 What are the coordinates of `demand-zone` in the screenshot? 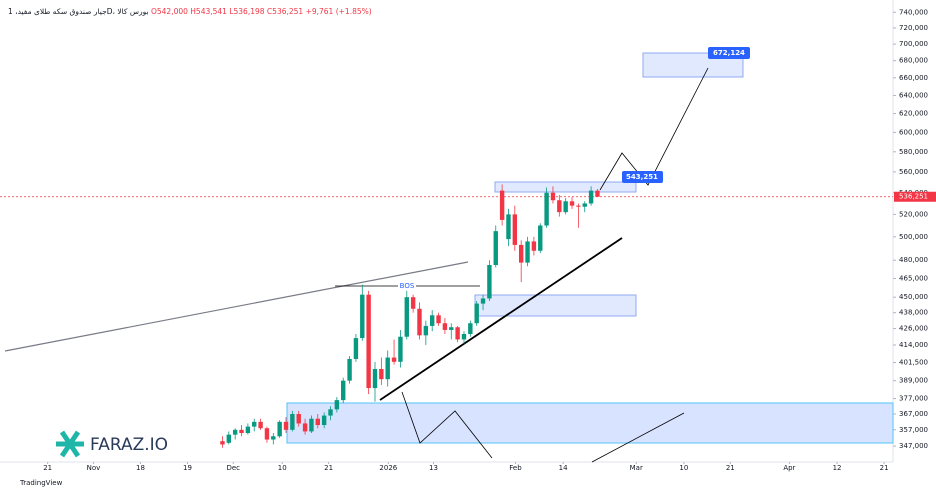 It's located at (590, 423).